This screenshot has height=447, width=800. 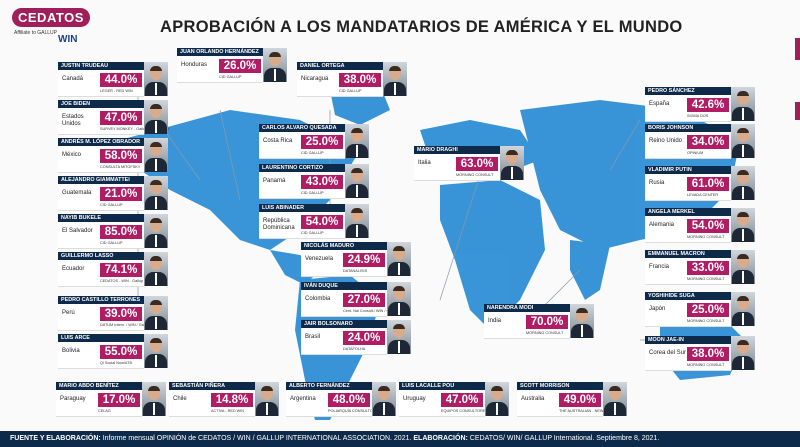 I want to click on source-label: CELAG, so click(x=104, y=411).